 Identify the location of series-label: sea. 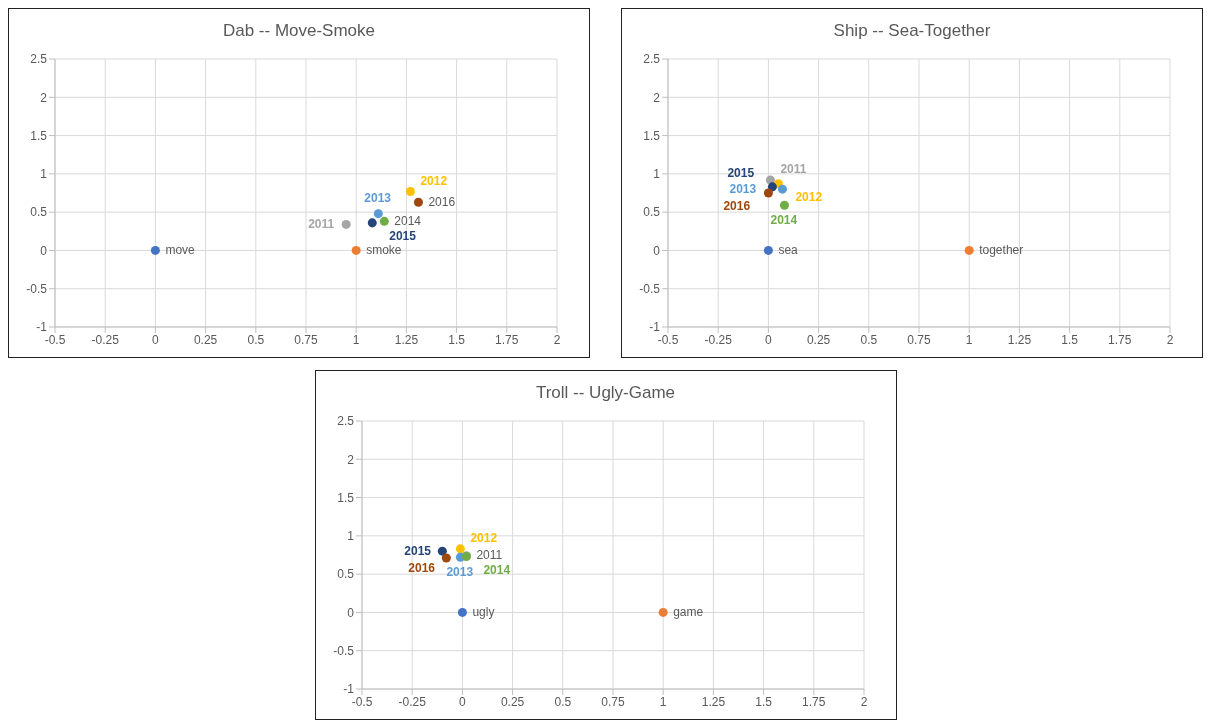
(788, 249).